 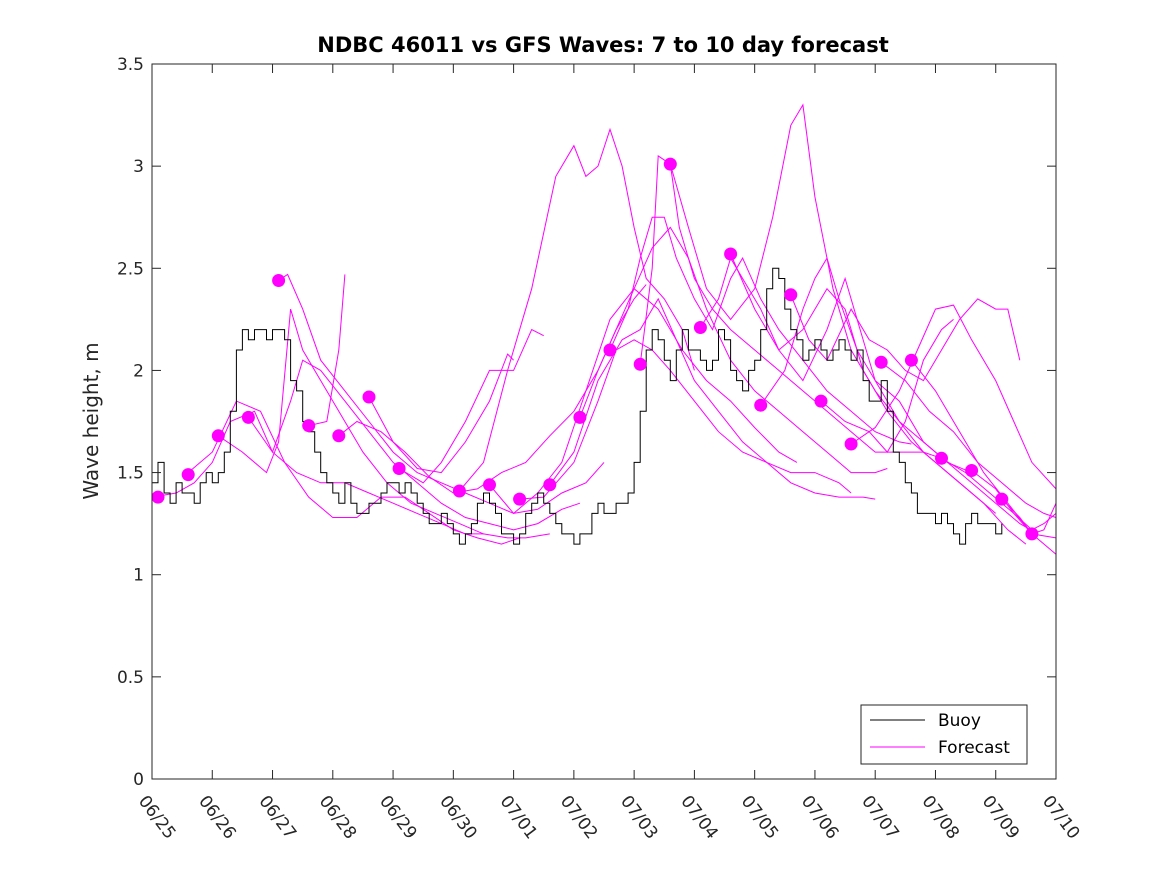 I want to click on y-tick-label: 3, so click(x=138, y=167).